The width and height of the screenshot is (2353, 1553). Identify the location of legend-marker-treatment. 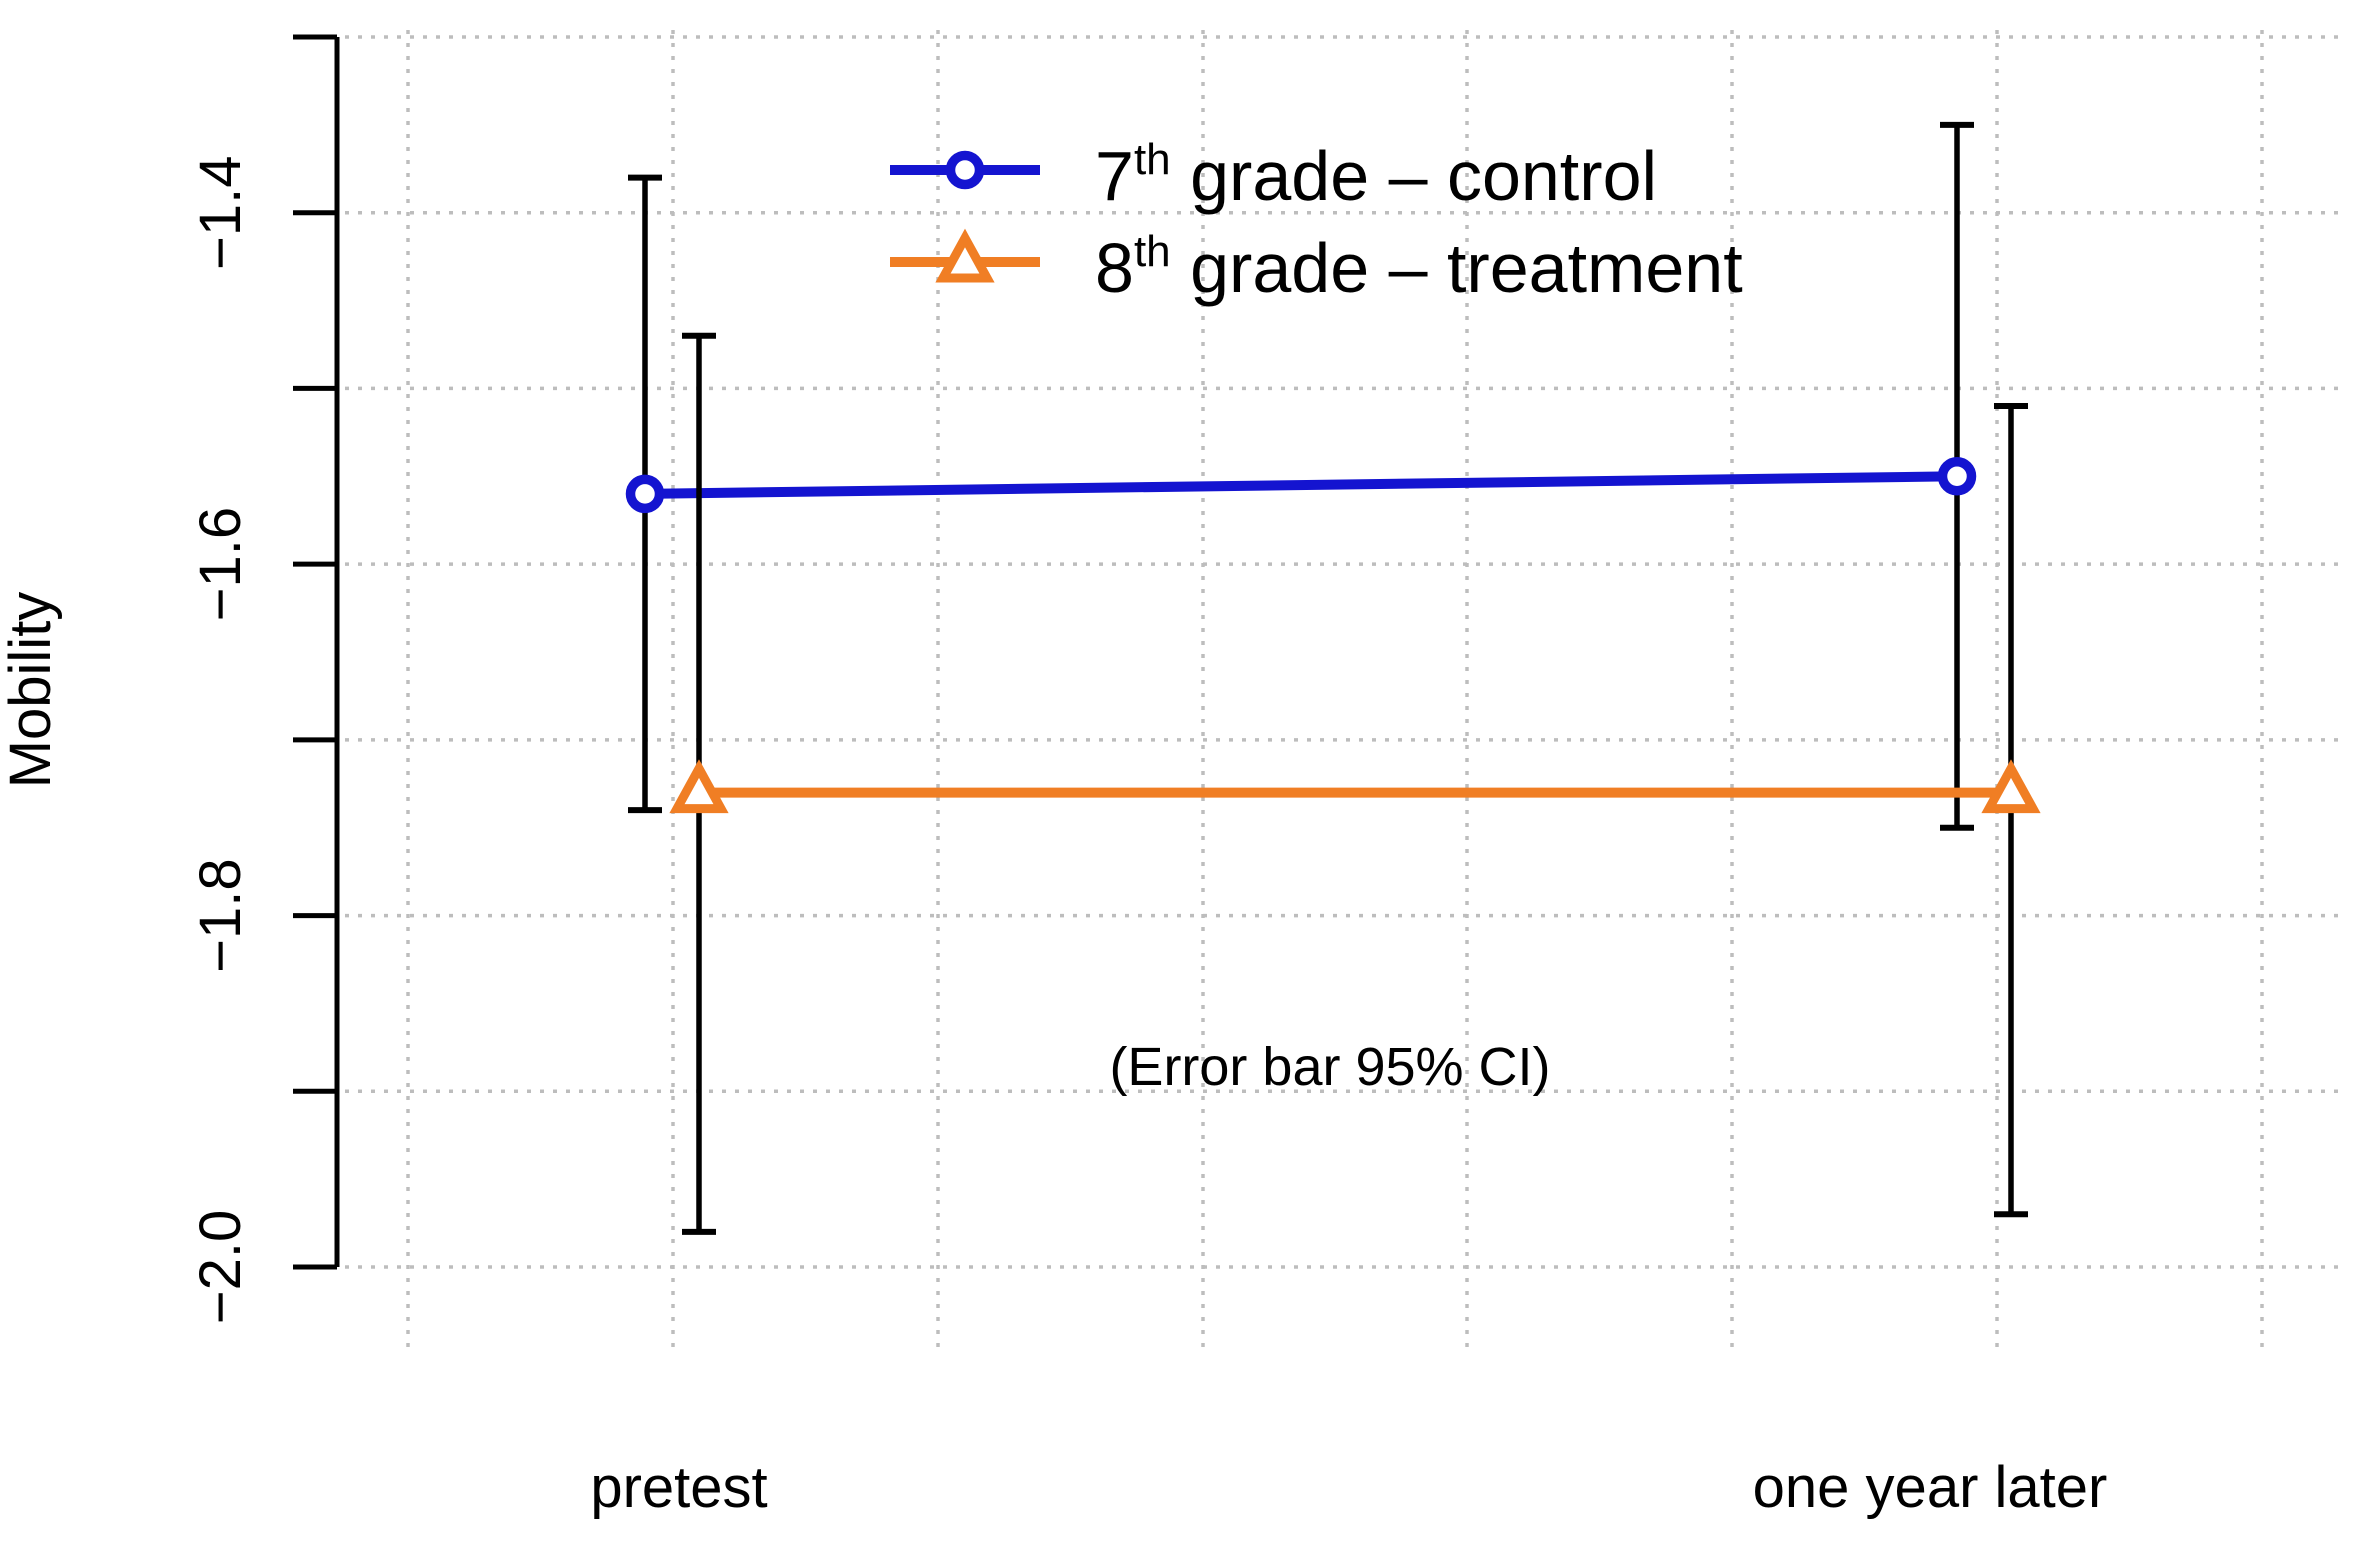
(965, 255).